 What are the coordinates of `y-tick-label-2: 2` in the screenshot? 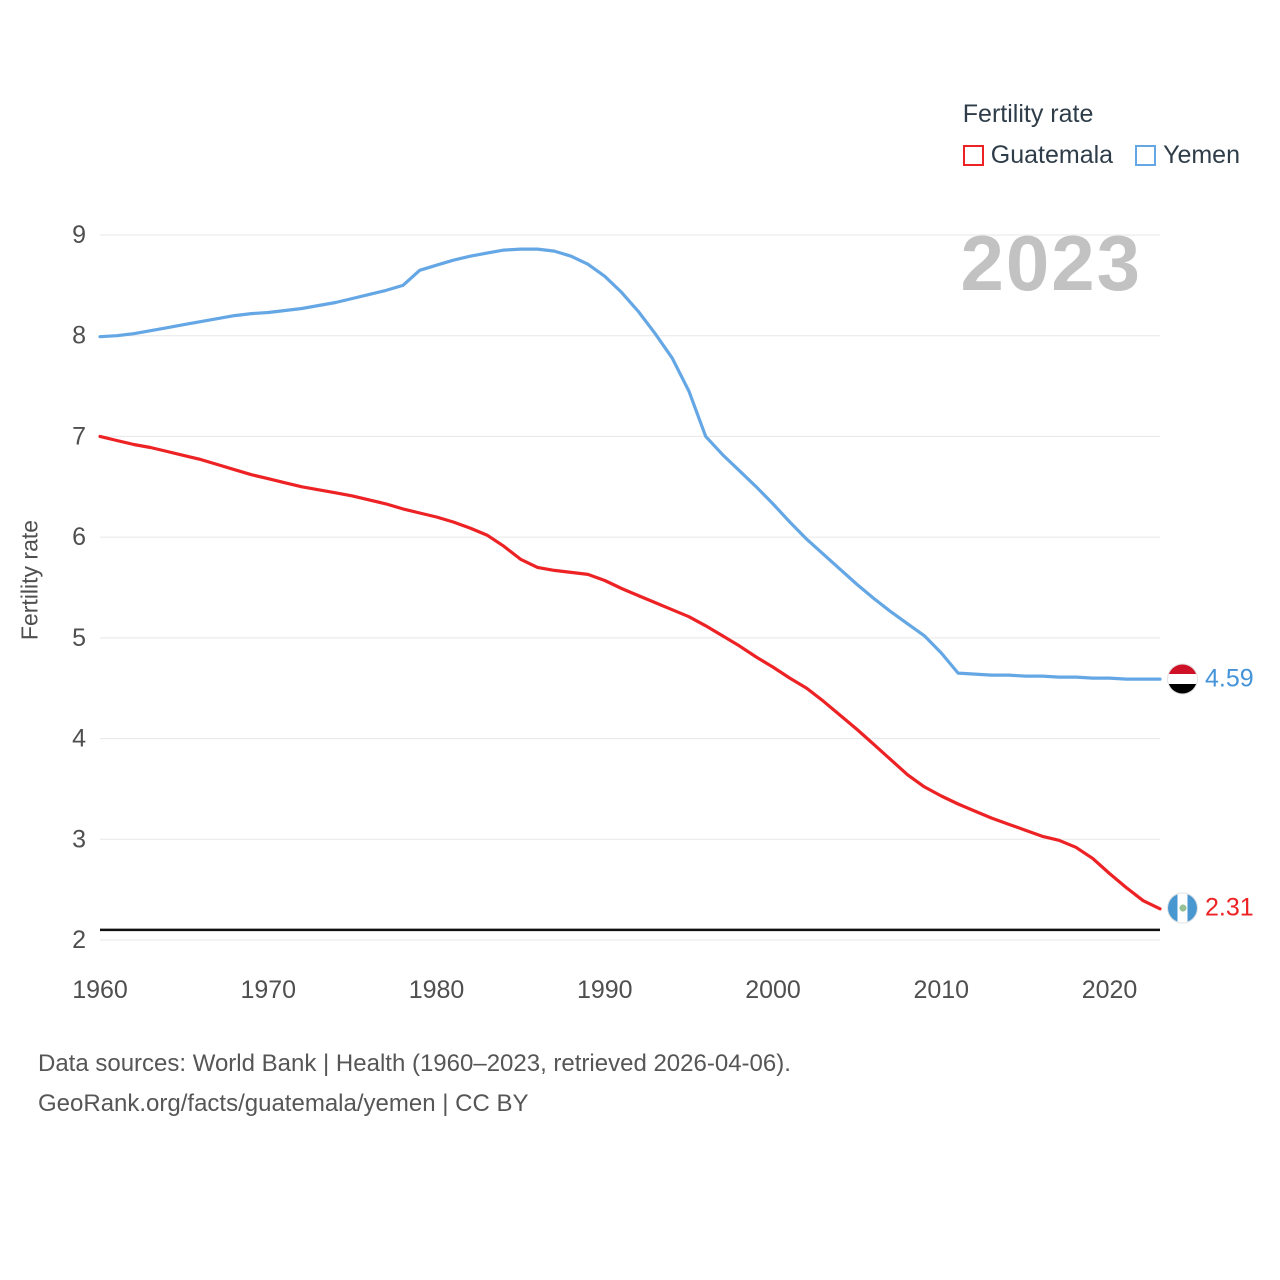 It's located at (79, 940).